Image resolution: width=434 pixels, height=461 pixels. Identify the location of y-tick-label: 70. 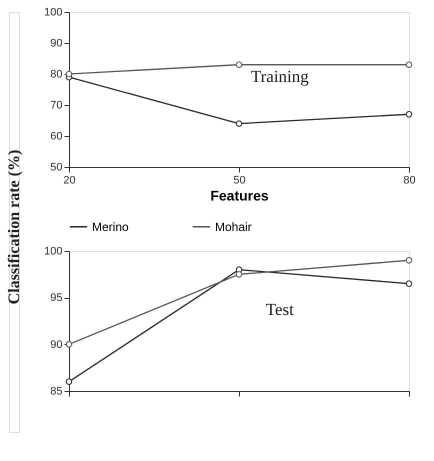
(56, 106).